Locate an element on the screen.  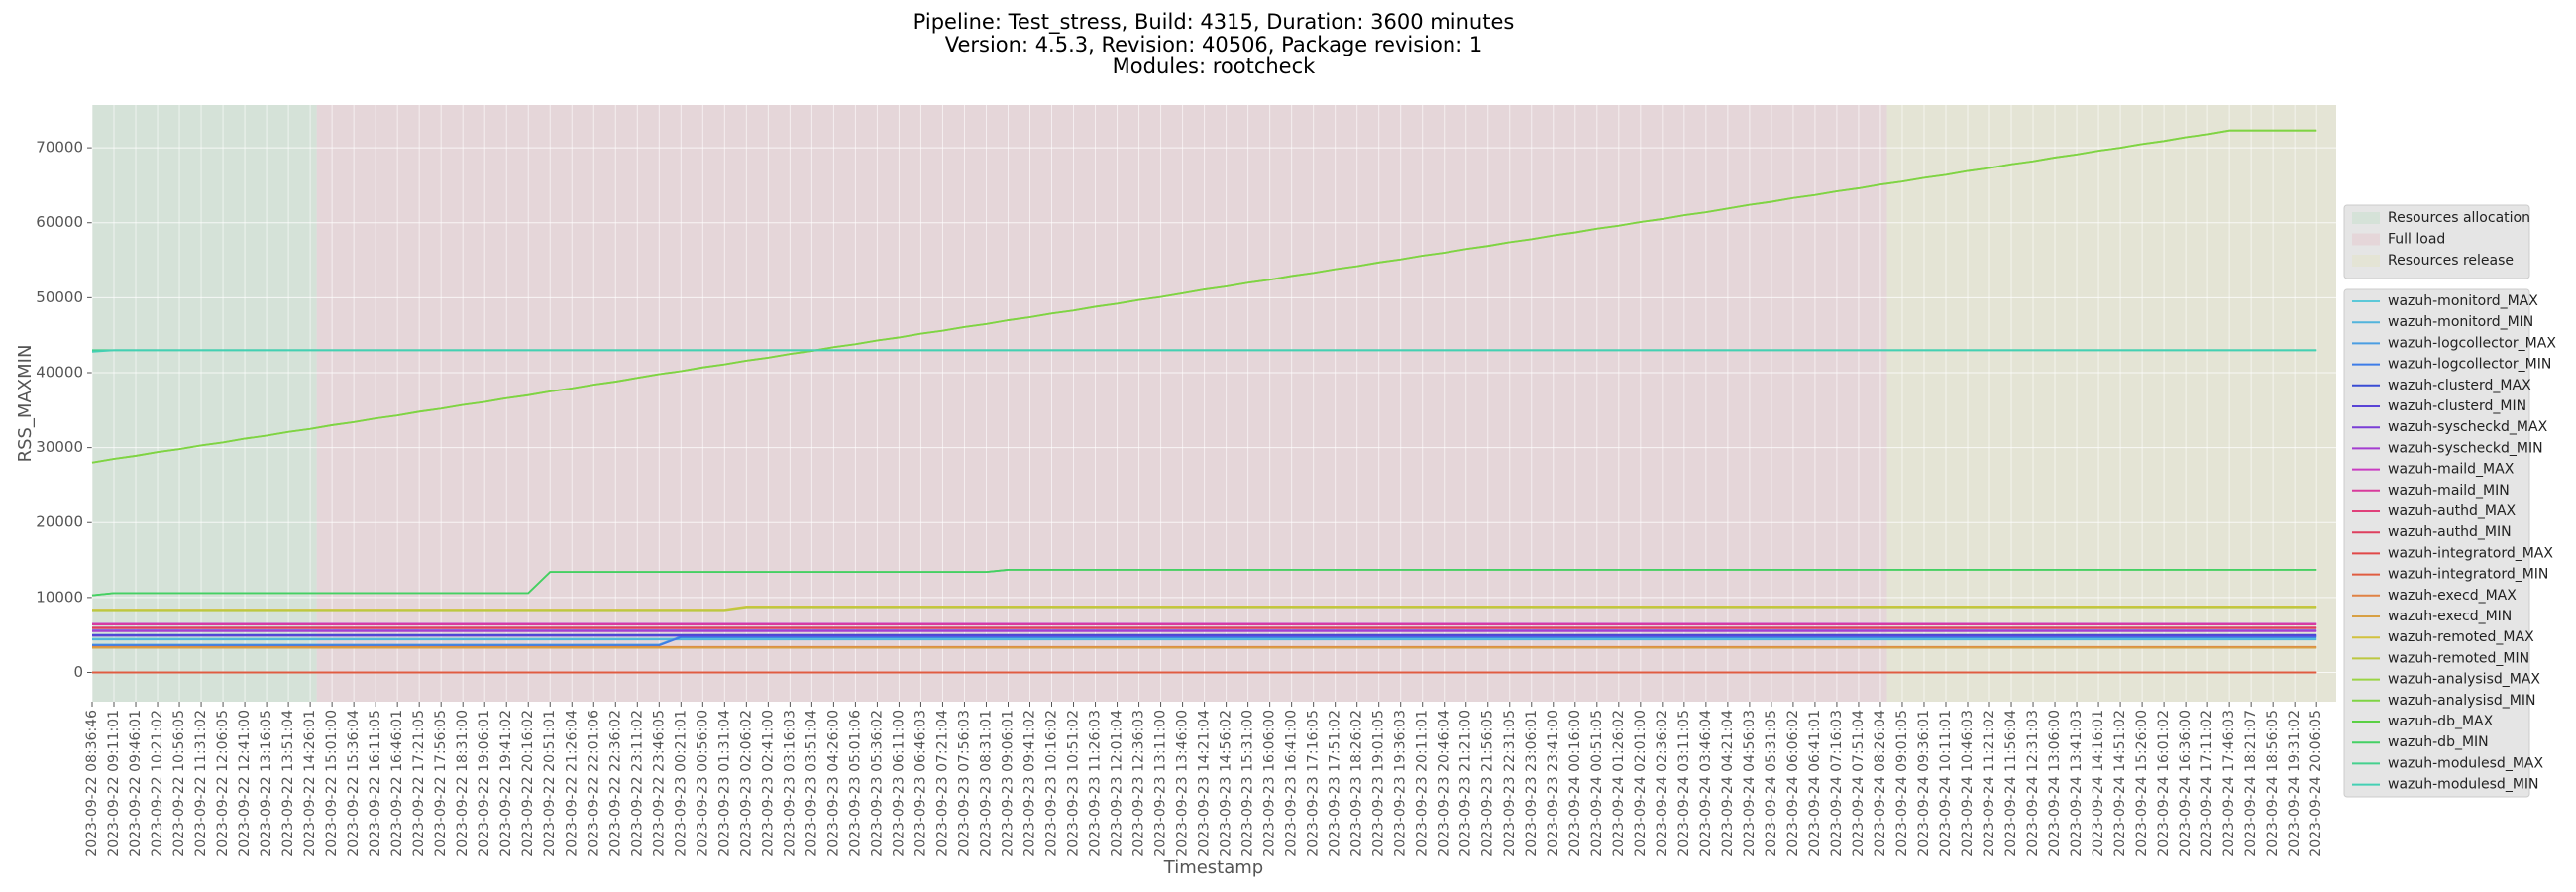
legend-label: wazuh-execd_MAX is located at coordinates (2452, 596).